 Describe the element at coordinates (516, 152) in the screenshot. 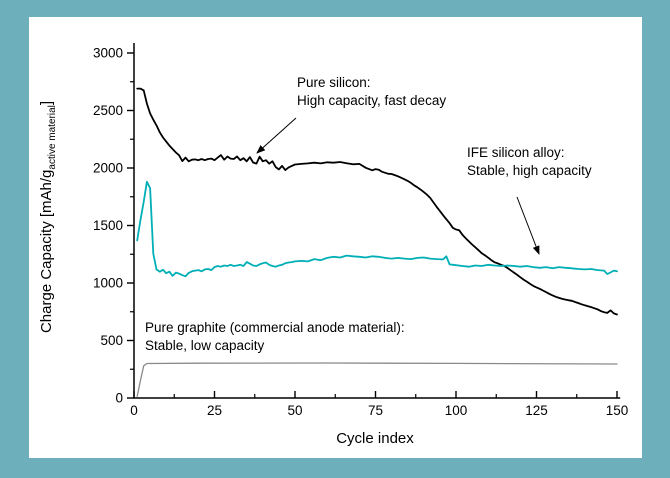

I see `annotation-ife-line1: IFE silicon alloy:` at that location.